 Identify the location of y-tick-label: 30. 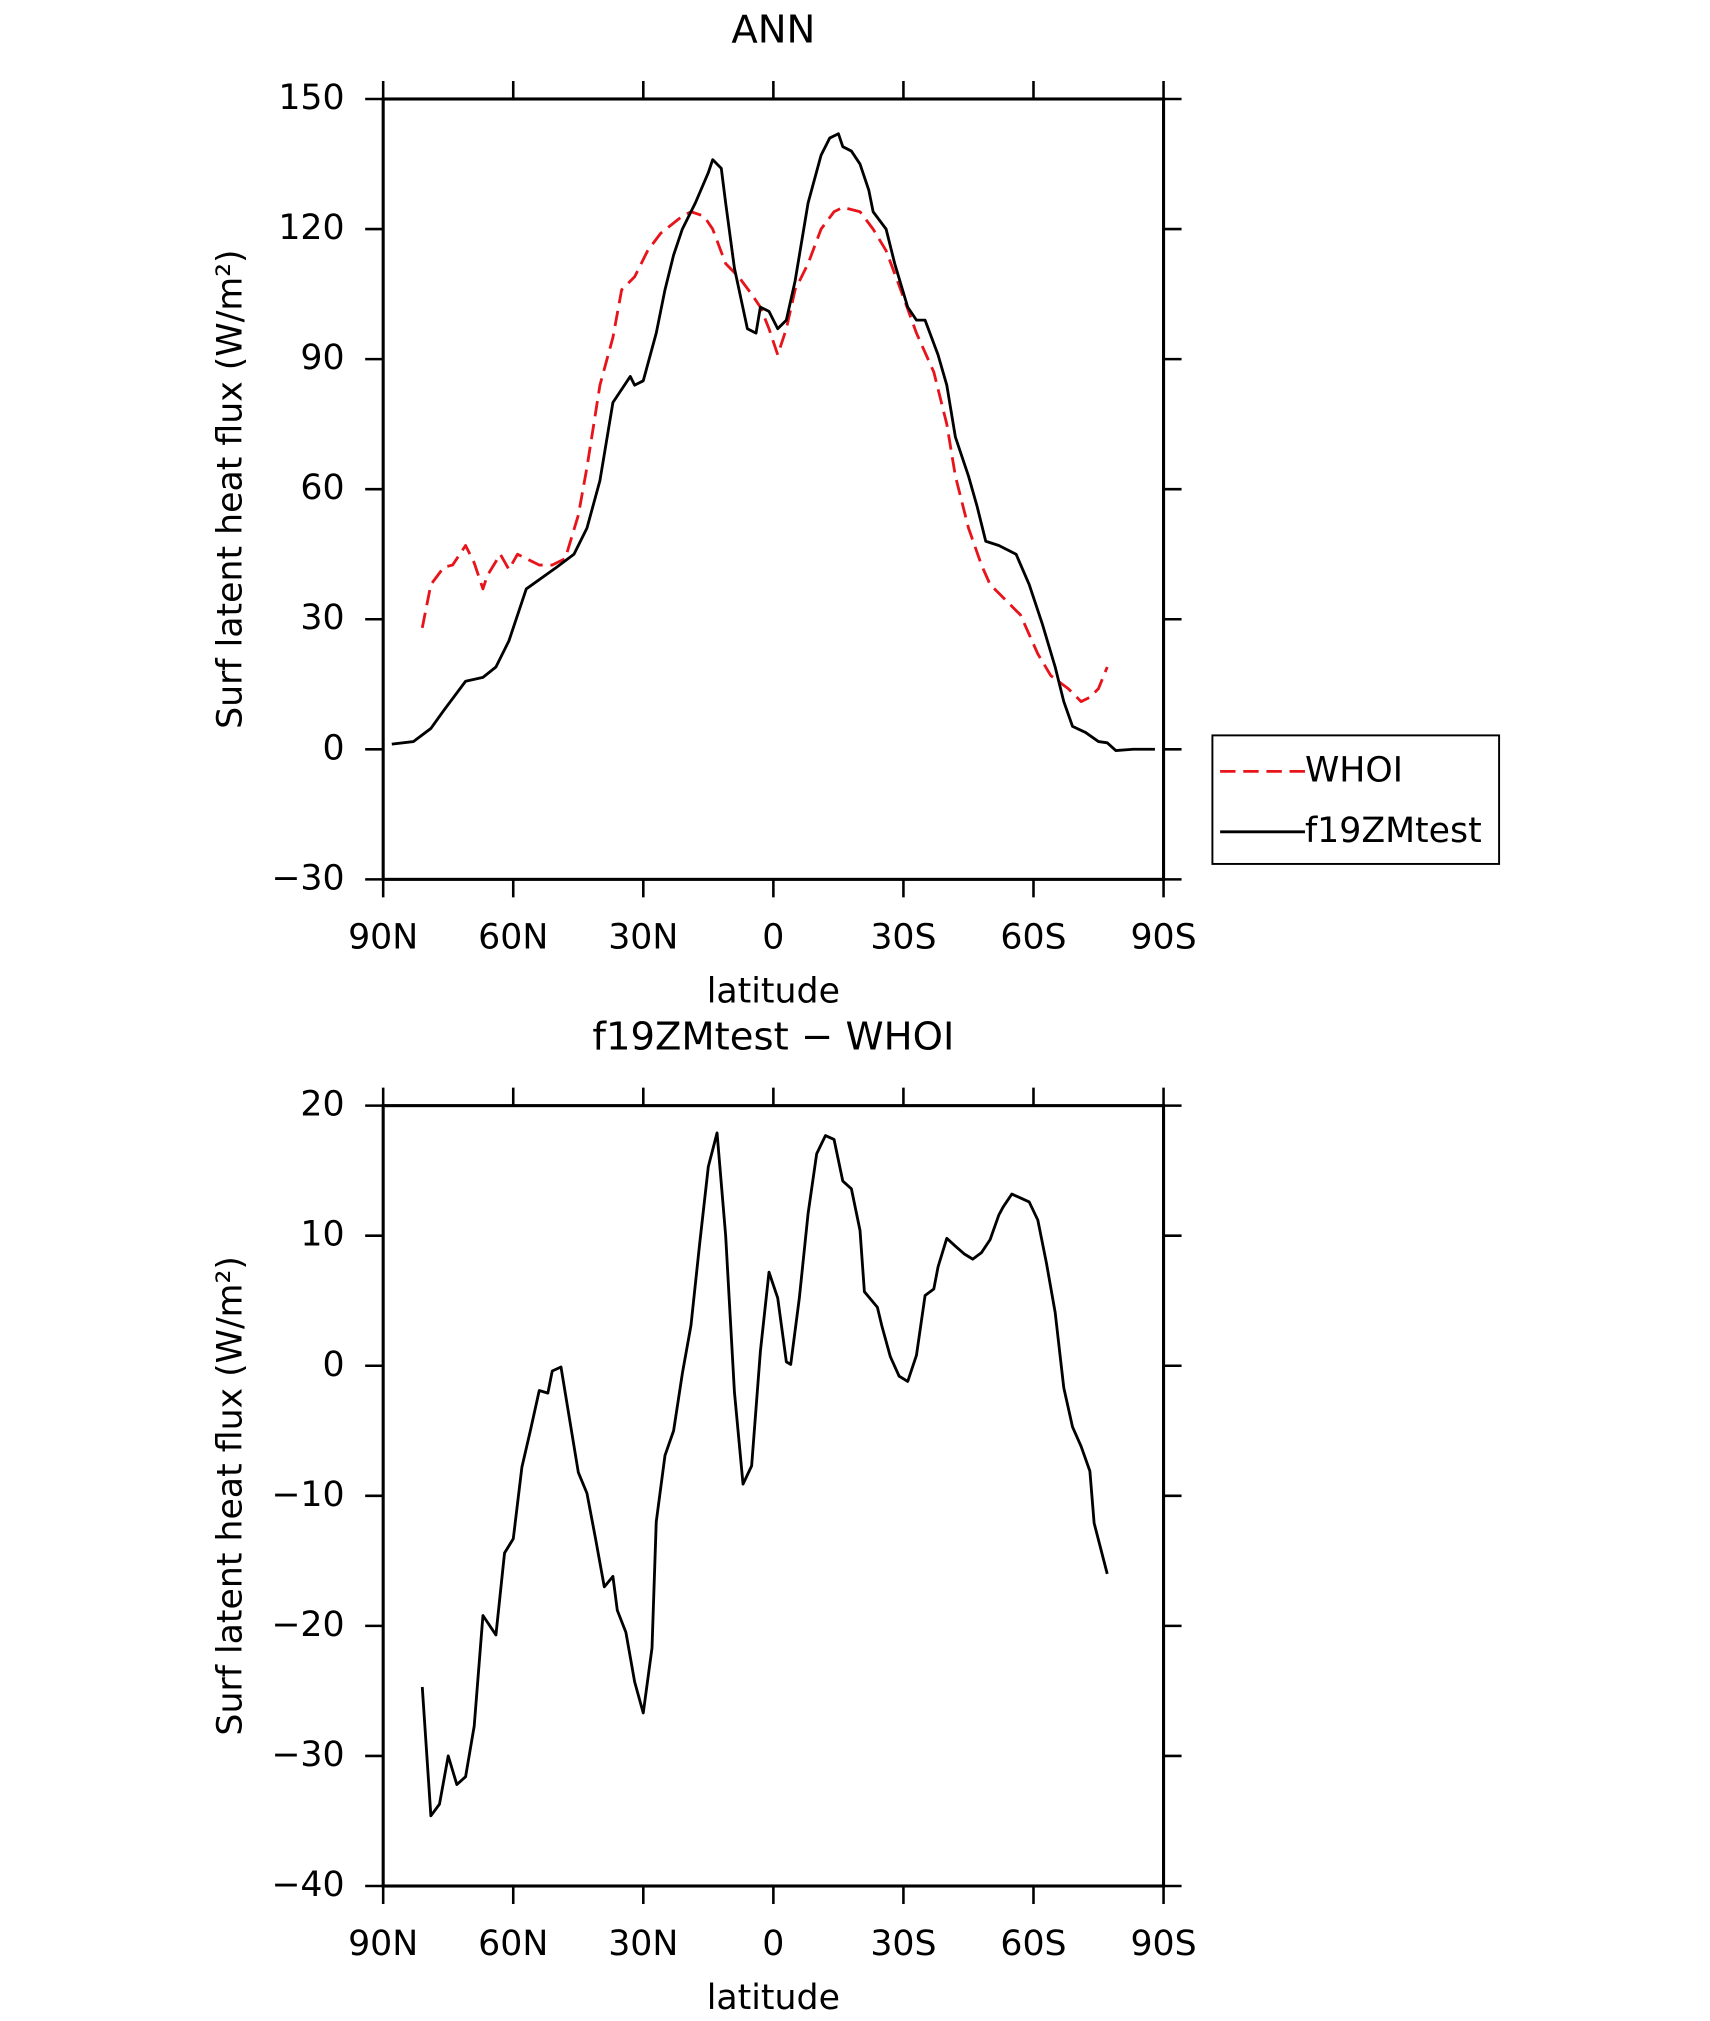
(322, 618).